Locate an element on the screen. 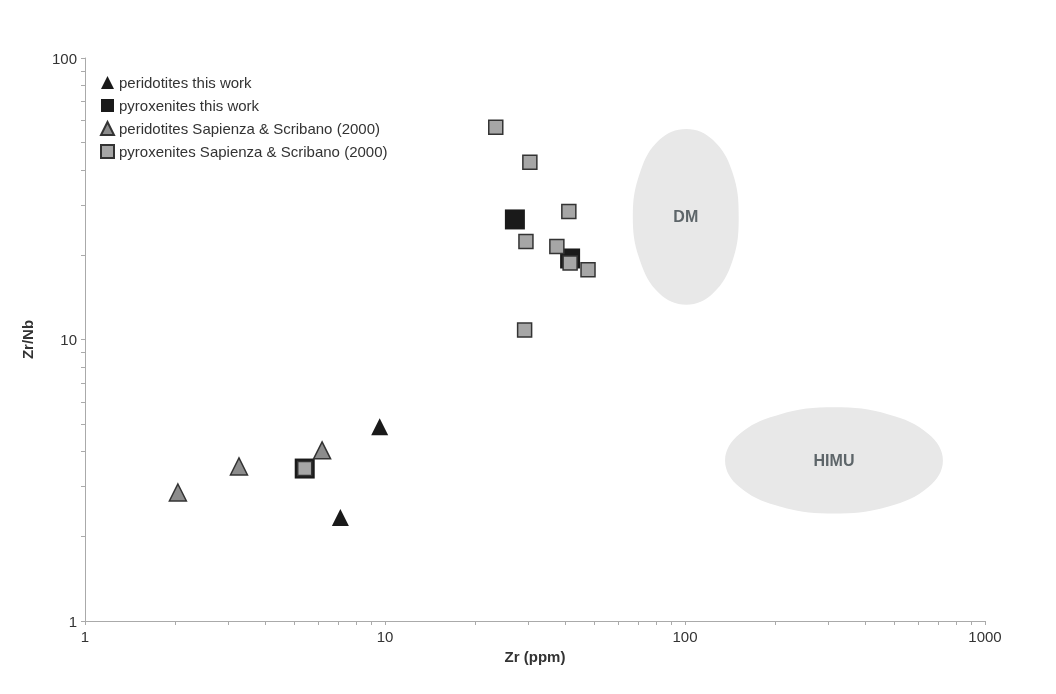 Image resolution: width=1056 pixels, height=694 pixels. y-tick-label: 100 is located at coordinates (64, 58).